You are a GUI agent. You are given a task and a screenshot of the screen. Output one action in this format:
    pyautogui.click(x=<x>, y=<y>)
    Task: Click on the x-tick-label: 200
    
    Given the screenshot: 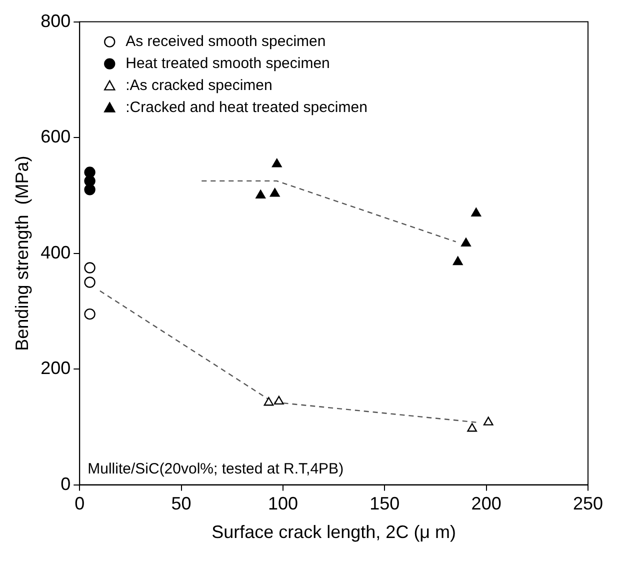 What is the action you would take?
    pyautogui.click(x=486, y=504)
    